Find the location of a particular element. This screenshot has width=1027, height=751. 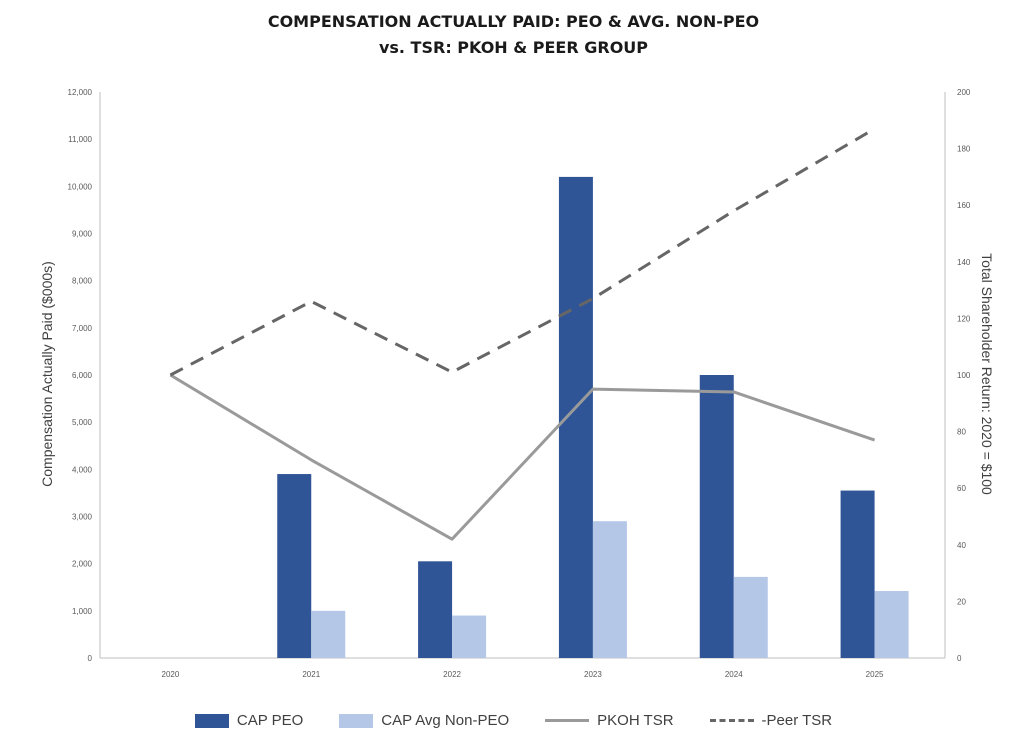

legend-item-pkoh-tsr: PKOH TSR is located at coordinates (609, 720).